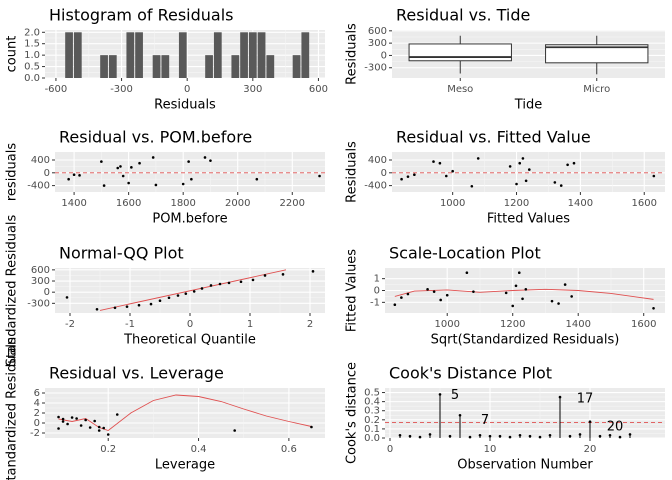  I want to click on x-axis-label: Tide, so click(528, 105).